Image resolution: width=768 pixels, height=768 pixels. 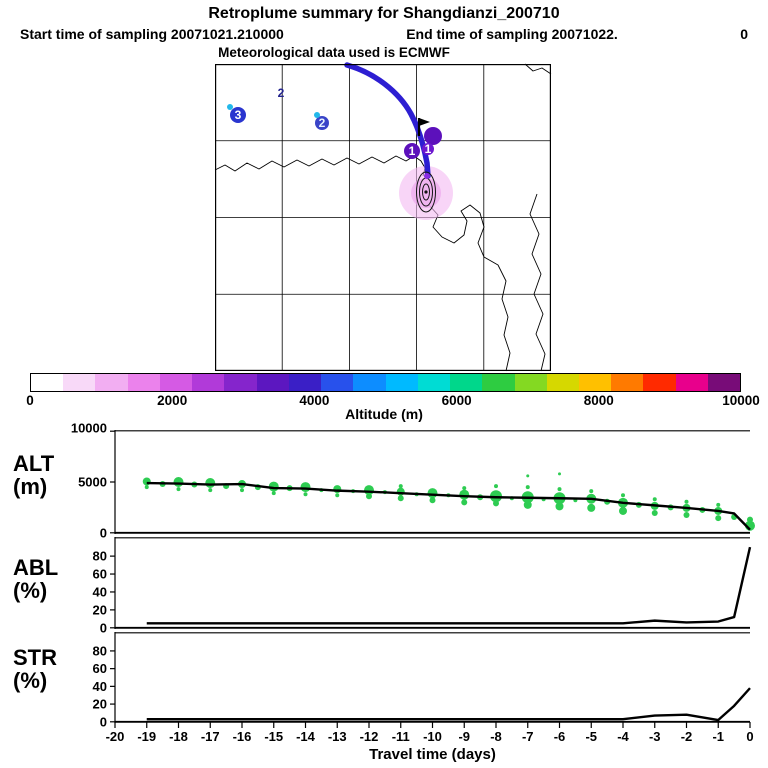 I want to click on cluster-marker-label: 2, so click(x=322, y=123).